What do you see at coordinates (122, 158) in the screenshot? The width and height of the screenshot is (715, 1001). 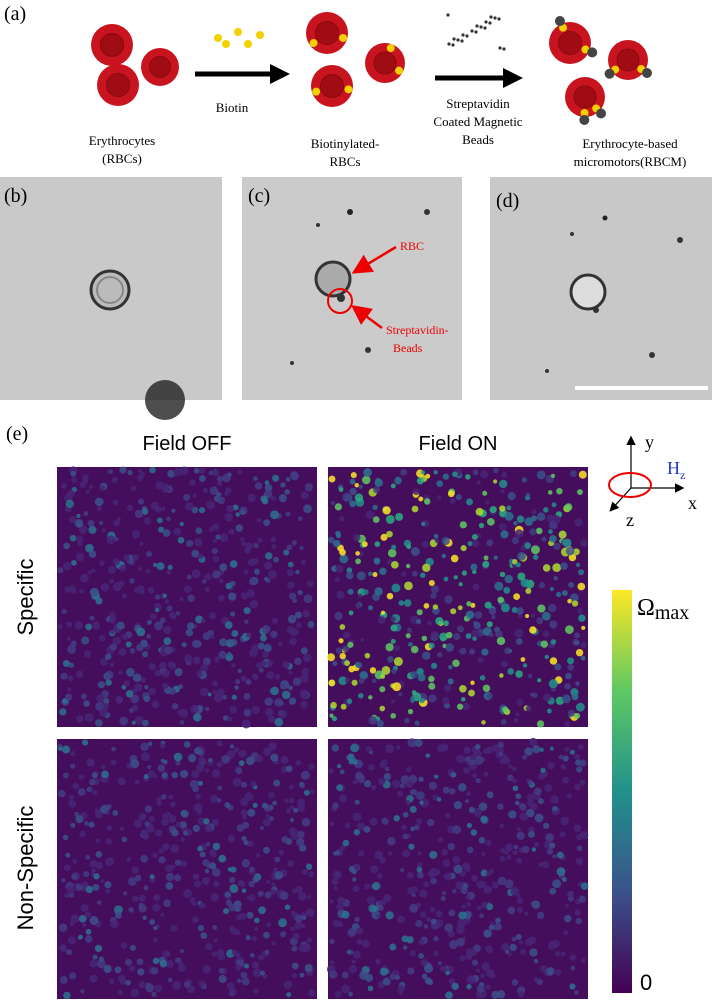 I see `stage-label: (RBCs)` at bounding box center [122, 158].